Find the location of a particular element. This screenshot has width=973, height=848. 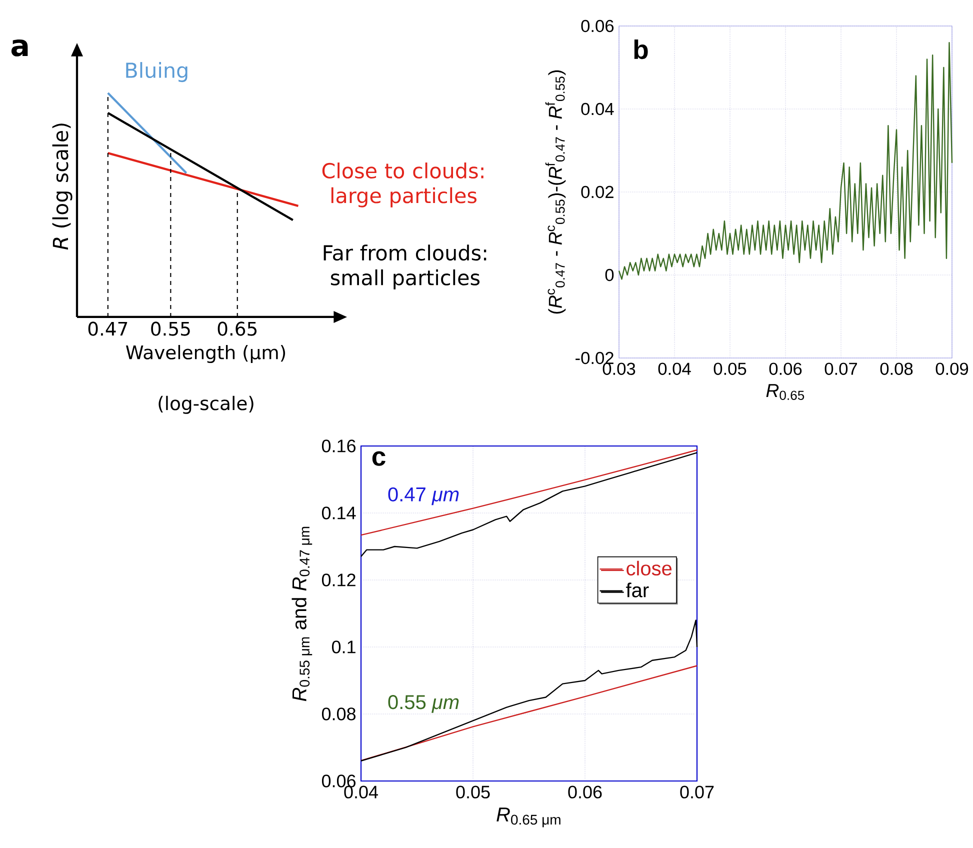

y-tick-label: 0.1 is located at coordinates (344, 647).